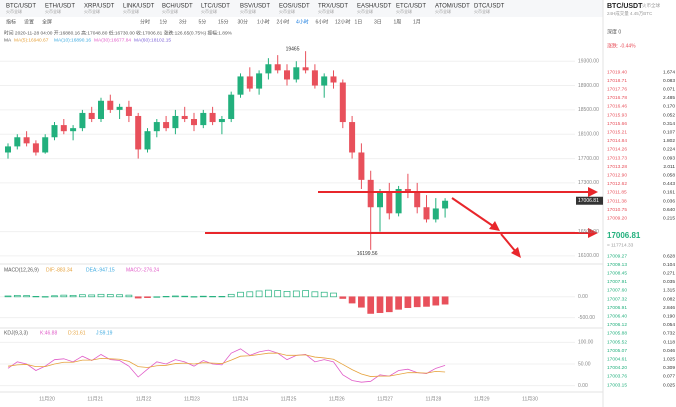 The image size is (676, 407). I want to click on ask-price: 17013.73, so click(617, 158).